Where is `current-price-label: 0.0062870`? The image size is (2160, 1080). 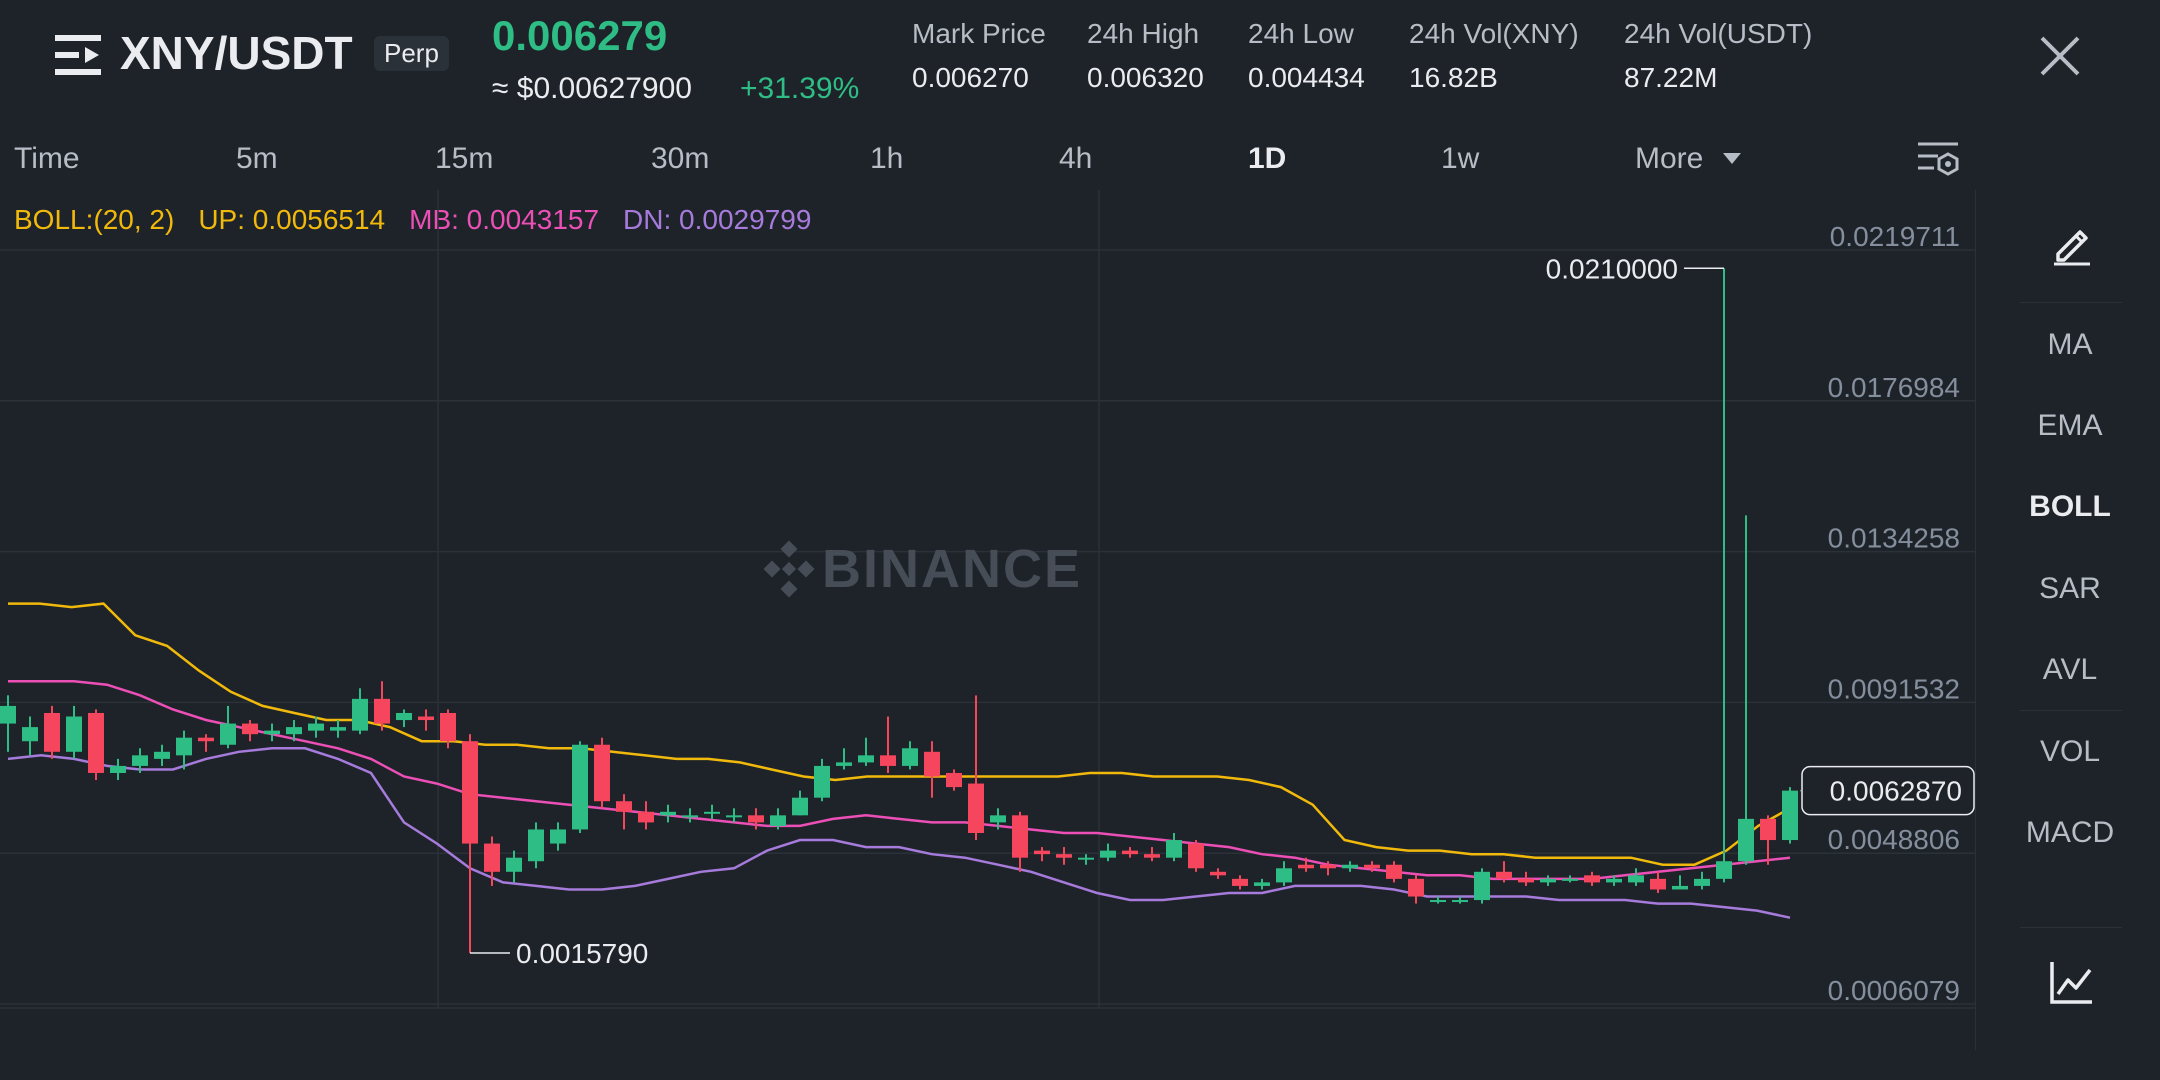
current-price-label: 0.0062870 is located at coordinates (1896, 791).